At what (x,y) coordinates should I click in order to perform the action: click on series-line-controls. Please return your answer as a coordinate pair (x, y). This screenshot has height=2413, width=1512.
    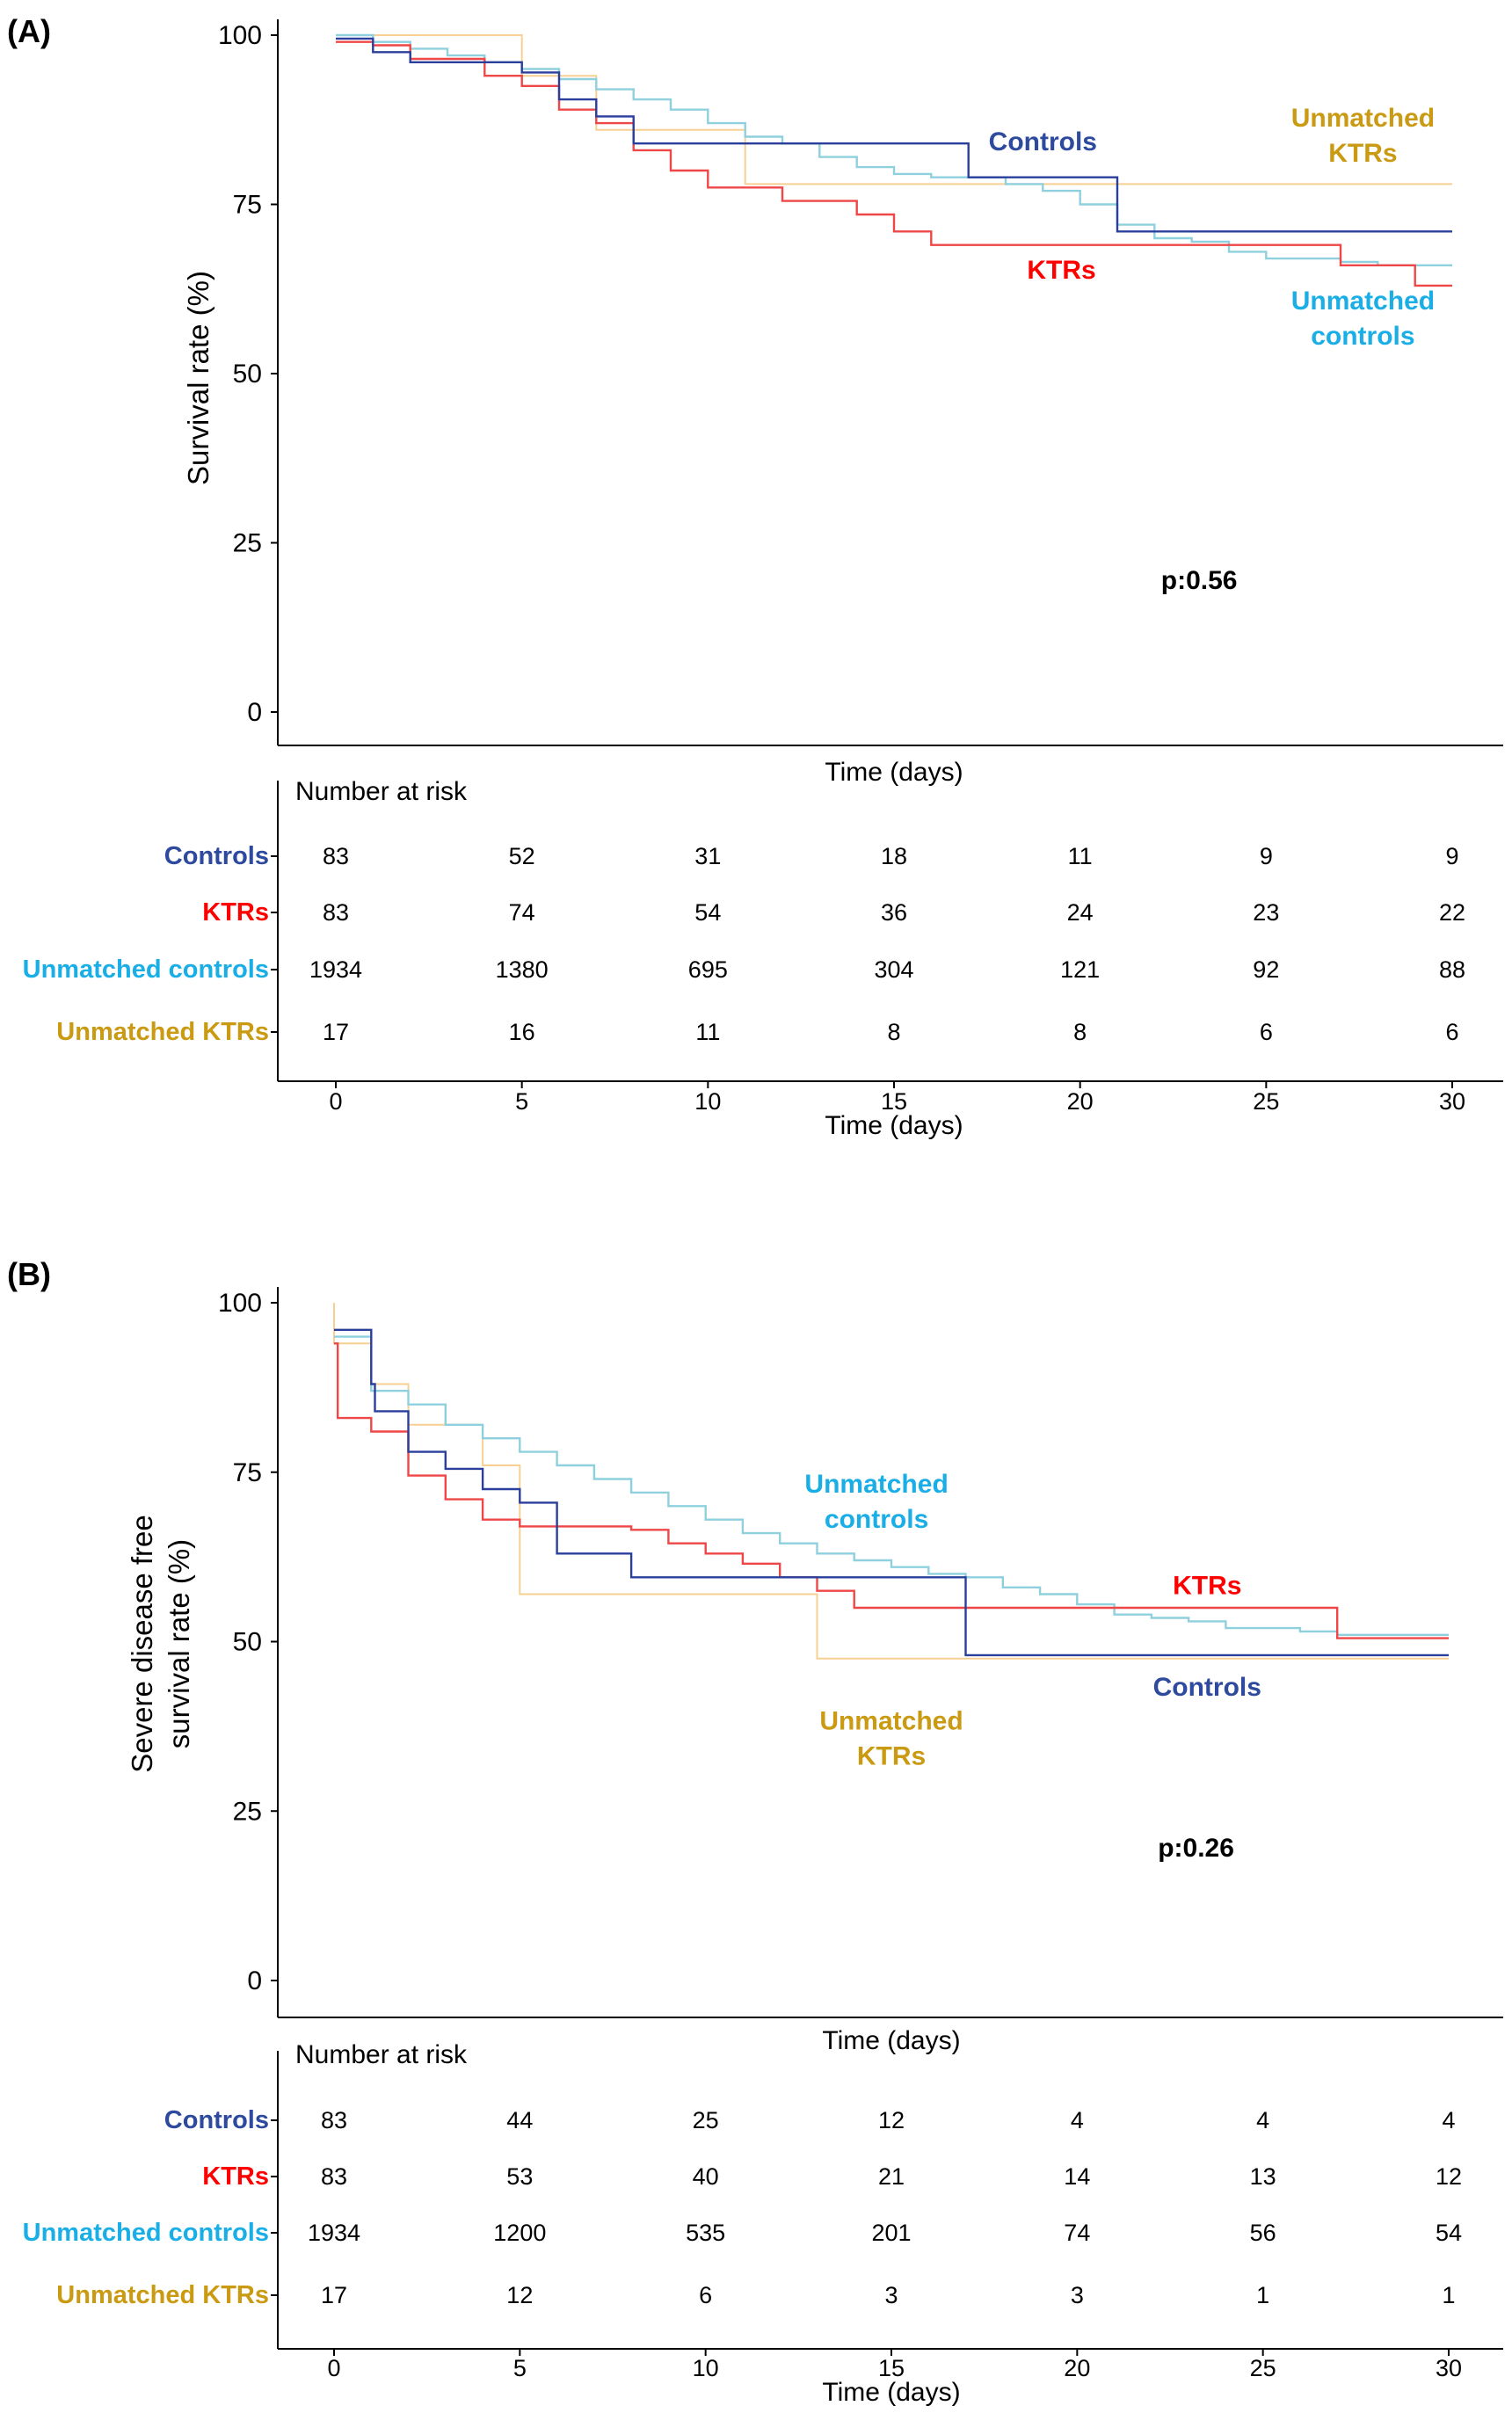
    Looking at the image, I should click on (894, 135).